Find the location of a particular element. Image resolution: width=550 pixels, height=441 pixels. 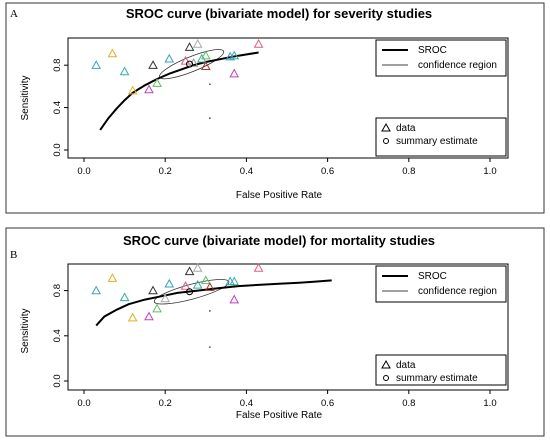

confidence-region-ellipse is located at coordinates (191, 292).